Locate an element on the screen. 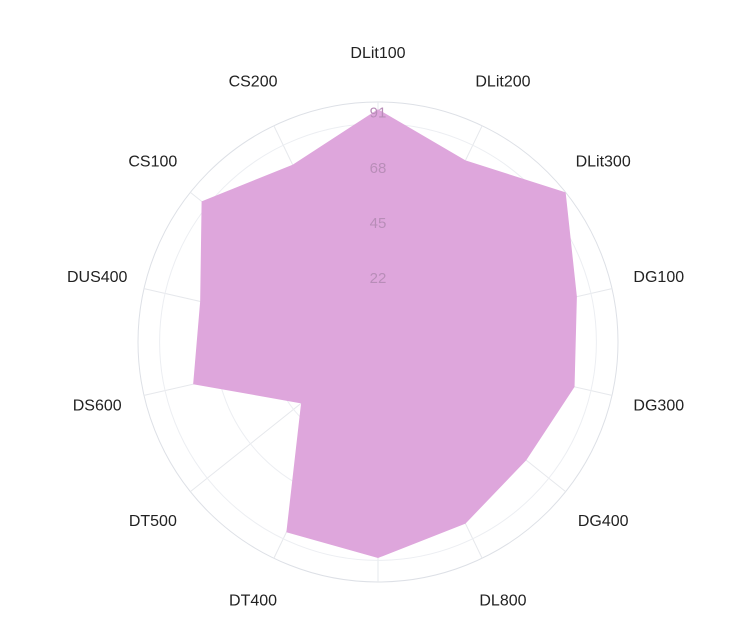 The image size is (738, 621). category-label: DLit300 is located at coordinates (603, 162).